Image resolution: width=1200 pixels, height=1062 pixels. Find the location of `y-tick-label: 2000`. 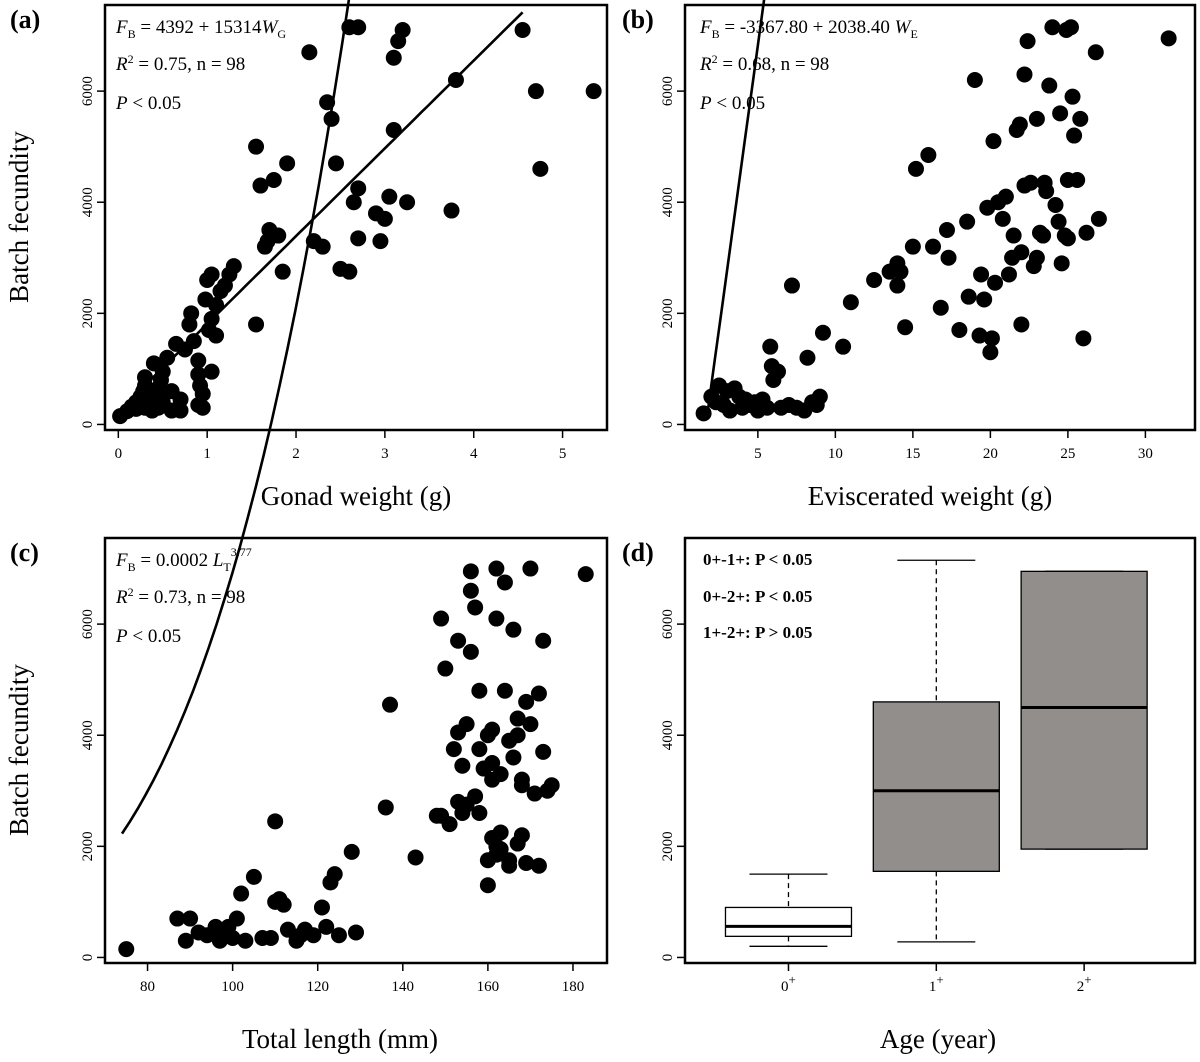

y-tick-label: 2000 is located at coordinates (668, 313).